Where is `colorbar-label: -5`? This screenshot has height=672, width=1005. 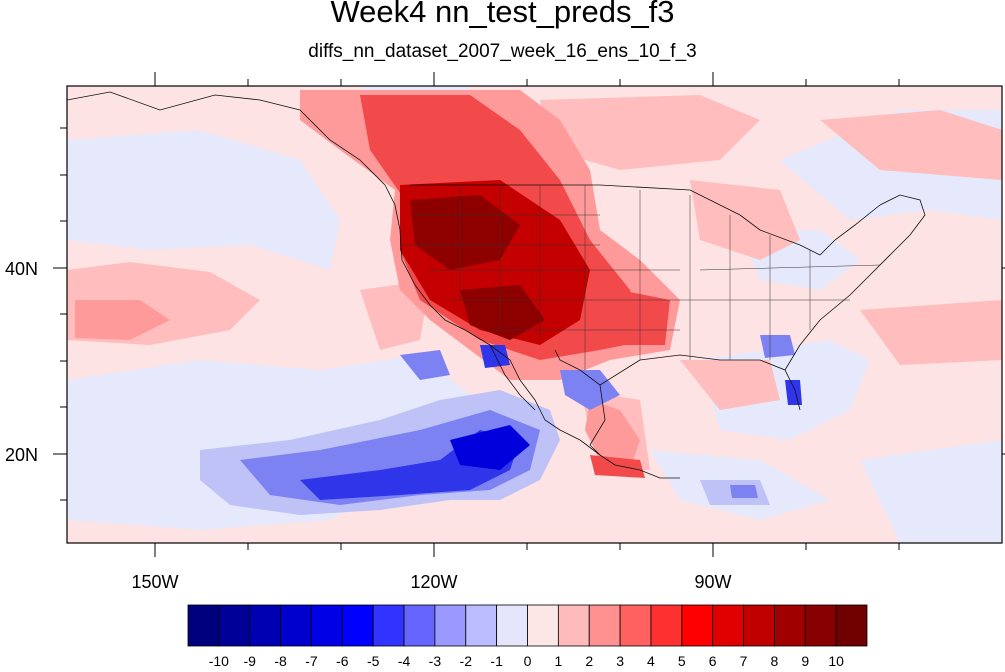 colorbar-label: -5 is located at coordinates (373, 661).